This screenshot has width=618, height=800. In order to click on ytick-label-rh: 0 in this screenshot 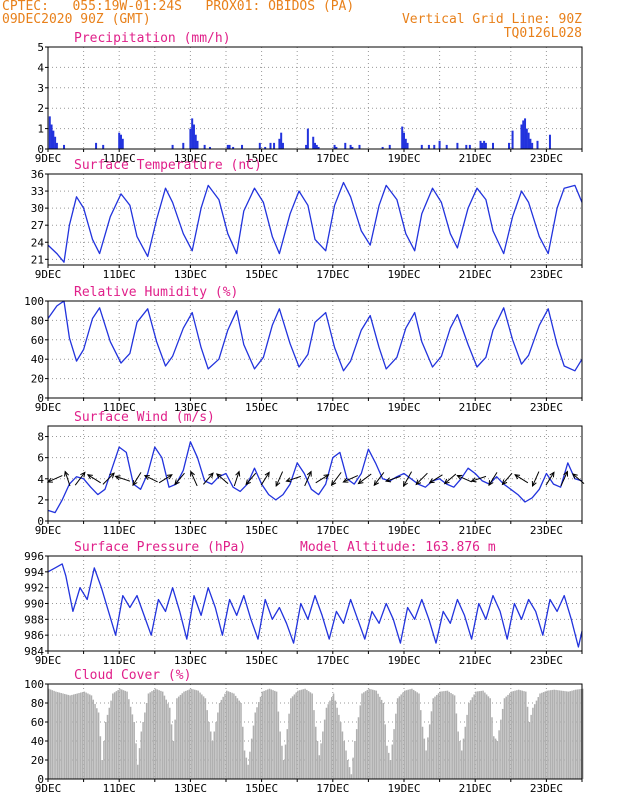, I will do `click(40, 398)`.